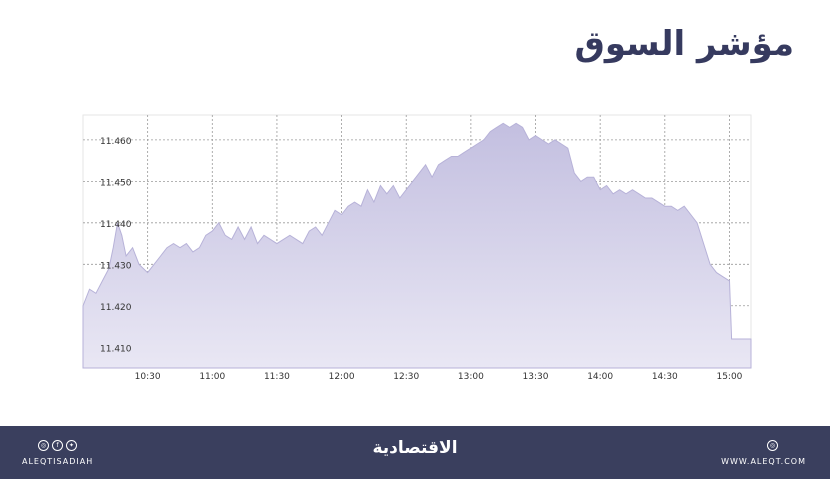  I want to click on page-title: مؤشر السوق, so click(684, 44).